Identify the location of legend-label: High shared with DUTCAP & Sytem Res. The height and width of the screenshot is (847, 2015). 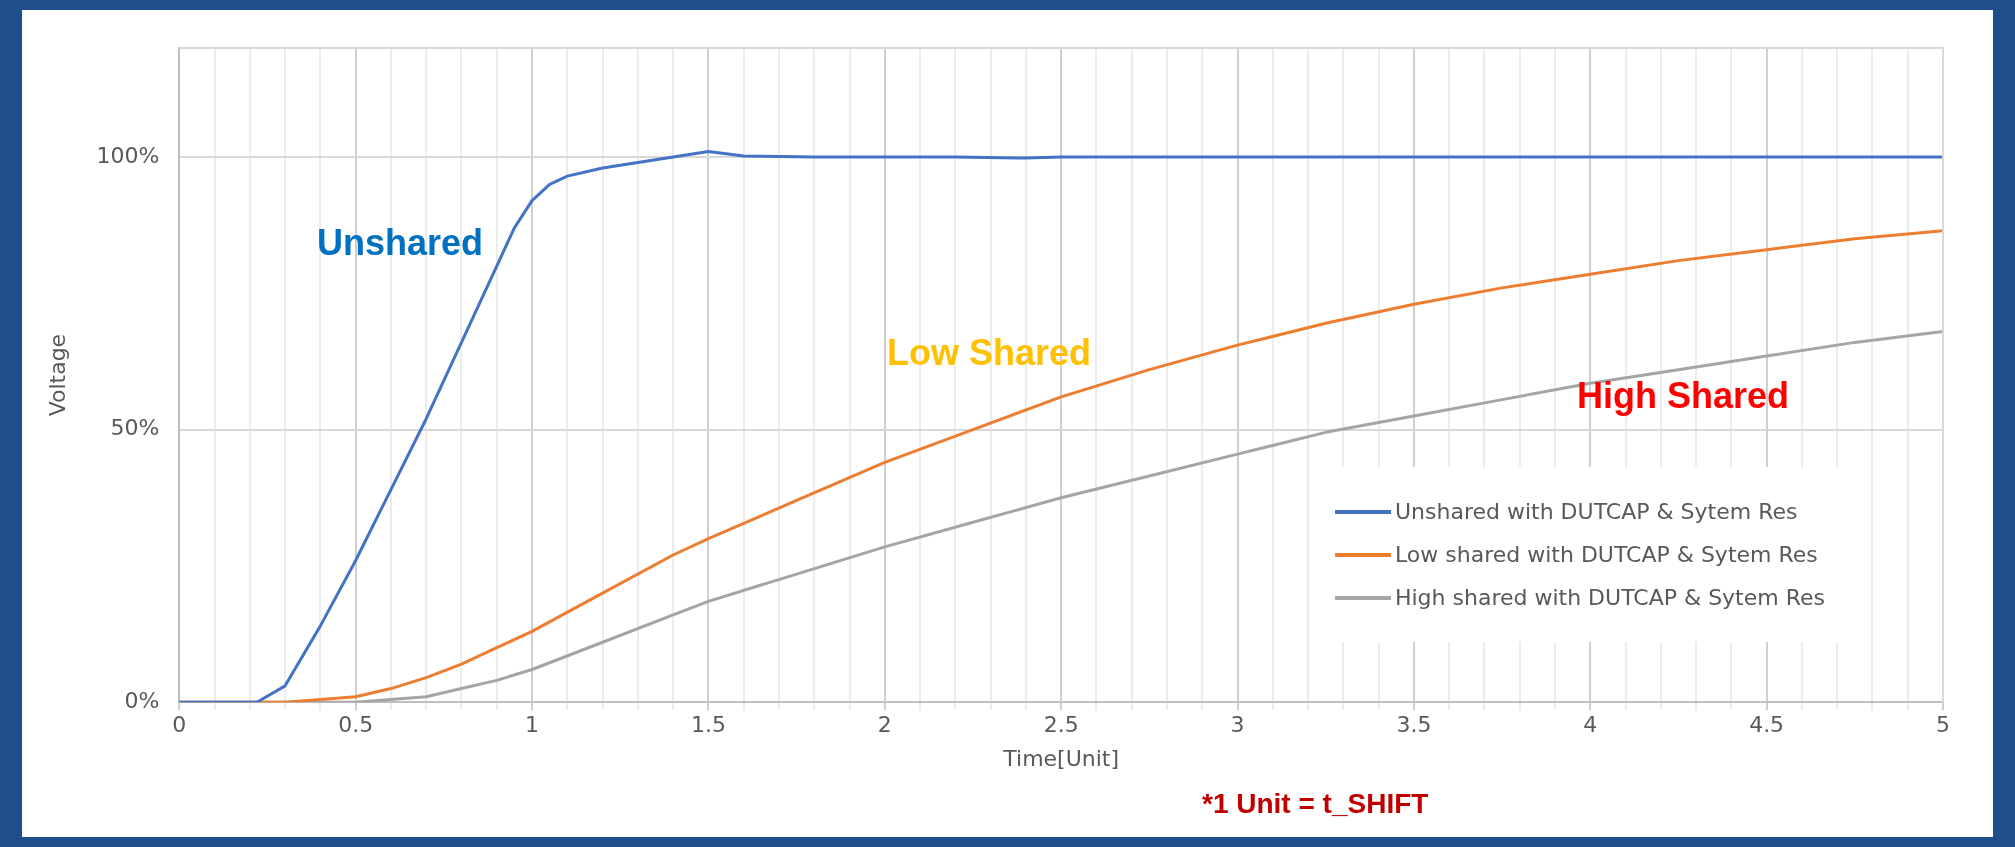
(1609, 597).